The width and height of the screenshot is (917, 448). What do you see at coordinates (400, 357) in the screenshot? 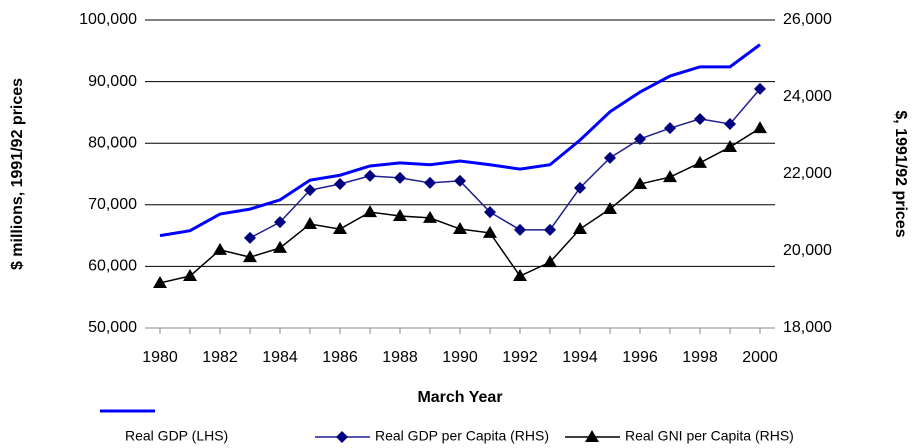
I see `x-tick-label: 1988` at bounding box center [400, 357].